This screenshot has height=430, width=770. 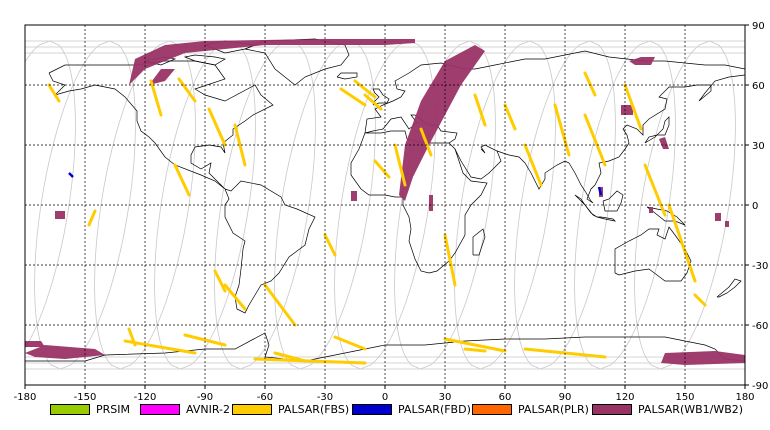 What do you see at coordinates (185, 409) in the screenshot?
I see `legend-item-avnir2: AVNIR-2` at bounding box center [185, 409].